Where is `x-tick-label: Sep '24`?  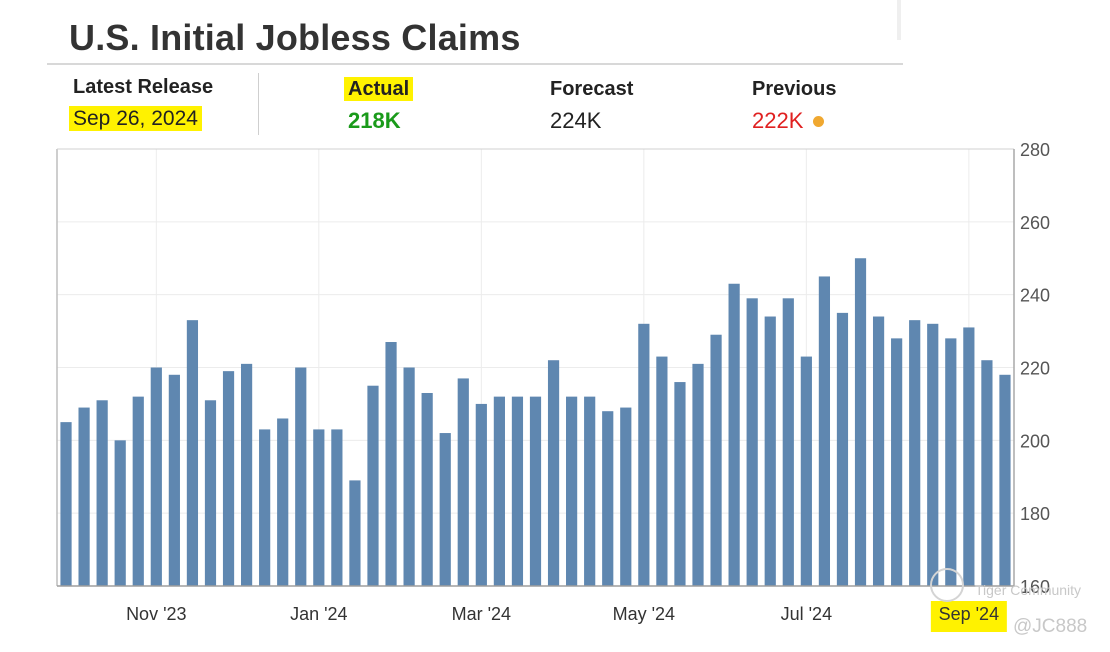 x-tick-label: Sep '24 is located at coordinates (969, 614).